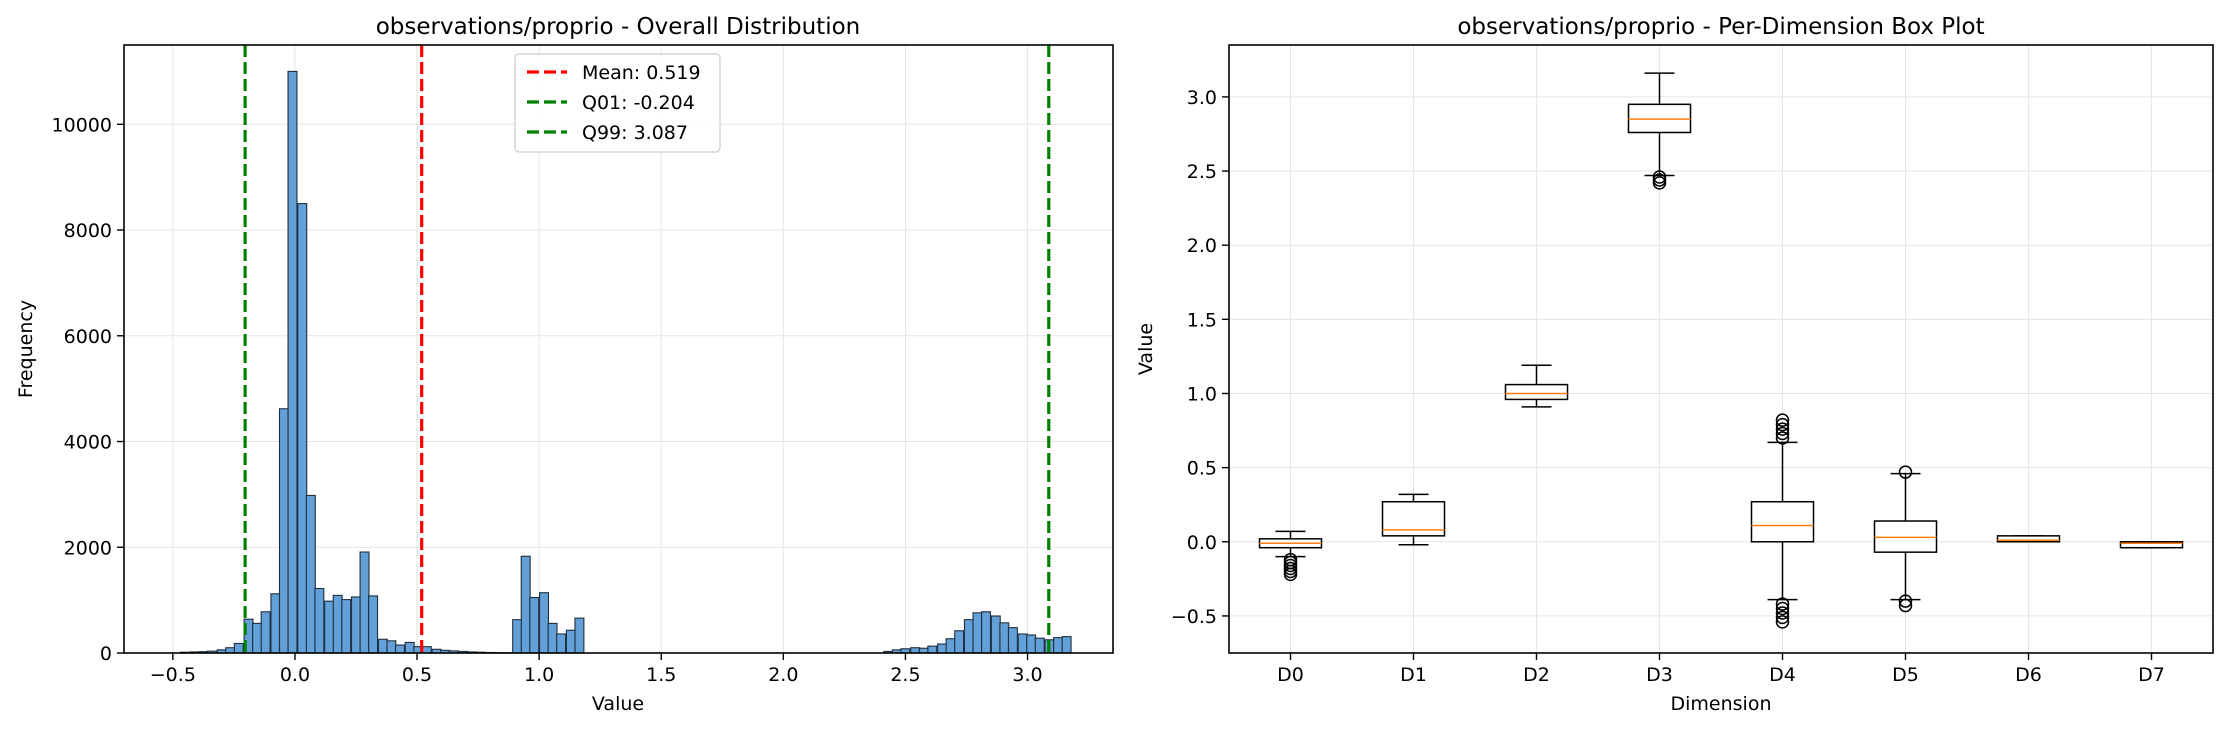 The width and height of the screenshot is (2234, 735). What do you see at coordinates (88, 337) in the screenshot?
I see `histogram-y-tick-label: 6000` at bounding box center [88, 337].